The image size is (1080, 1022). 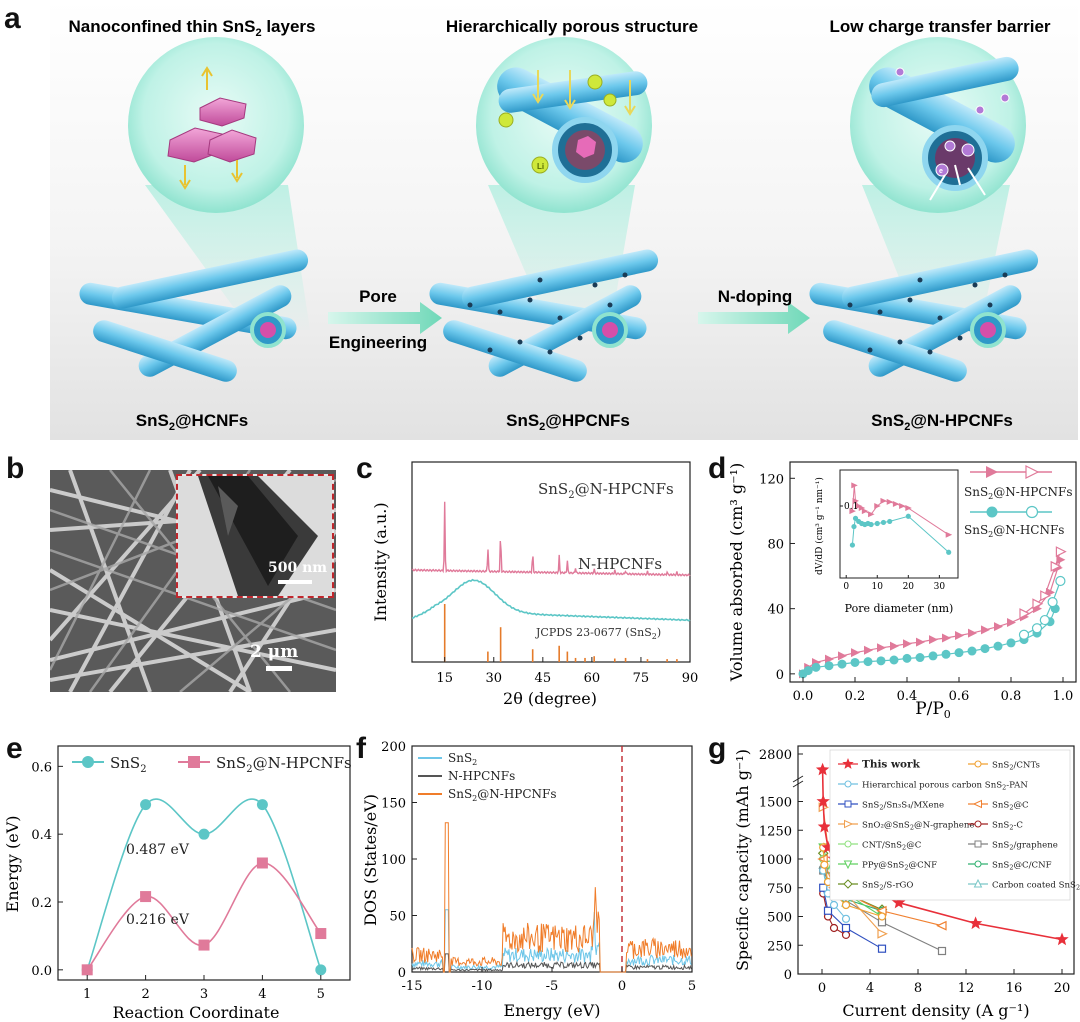 What do you see at coordinates (907, 696) in the screenshot?
I see `x-tick-label-2: 0.4` at bounding box center [907, 696].